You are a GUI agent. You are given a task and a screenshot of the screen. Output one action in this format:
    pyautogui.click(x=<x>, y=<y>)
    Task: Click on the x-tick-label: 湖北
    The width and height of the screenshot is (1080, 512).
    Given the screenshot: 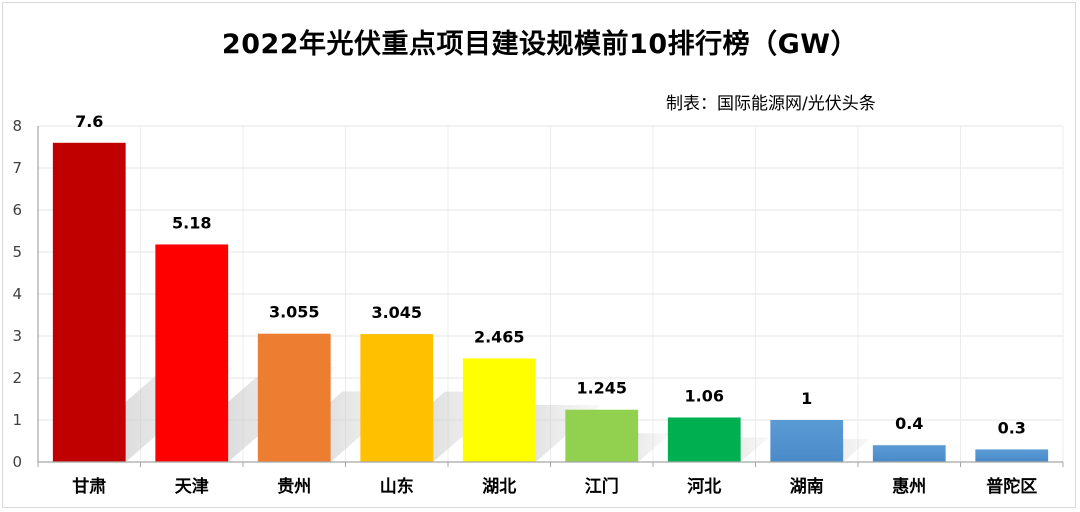 What is the action you would take?
    pyautogui.click(x=499, y=487)
    